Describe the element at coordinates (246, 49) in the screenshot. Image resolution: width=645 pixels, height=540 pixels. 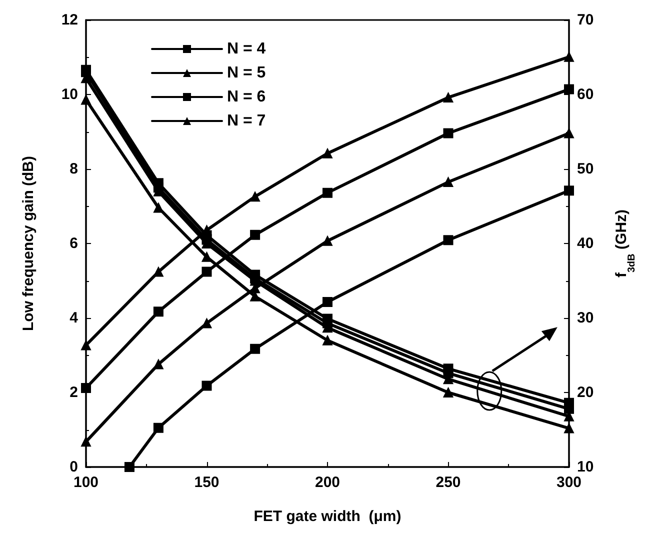
I see `legend-label: N = 4` at that location.